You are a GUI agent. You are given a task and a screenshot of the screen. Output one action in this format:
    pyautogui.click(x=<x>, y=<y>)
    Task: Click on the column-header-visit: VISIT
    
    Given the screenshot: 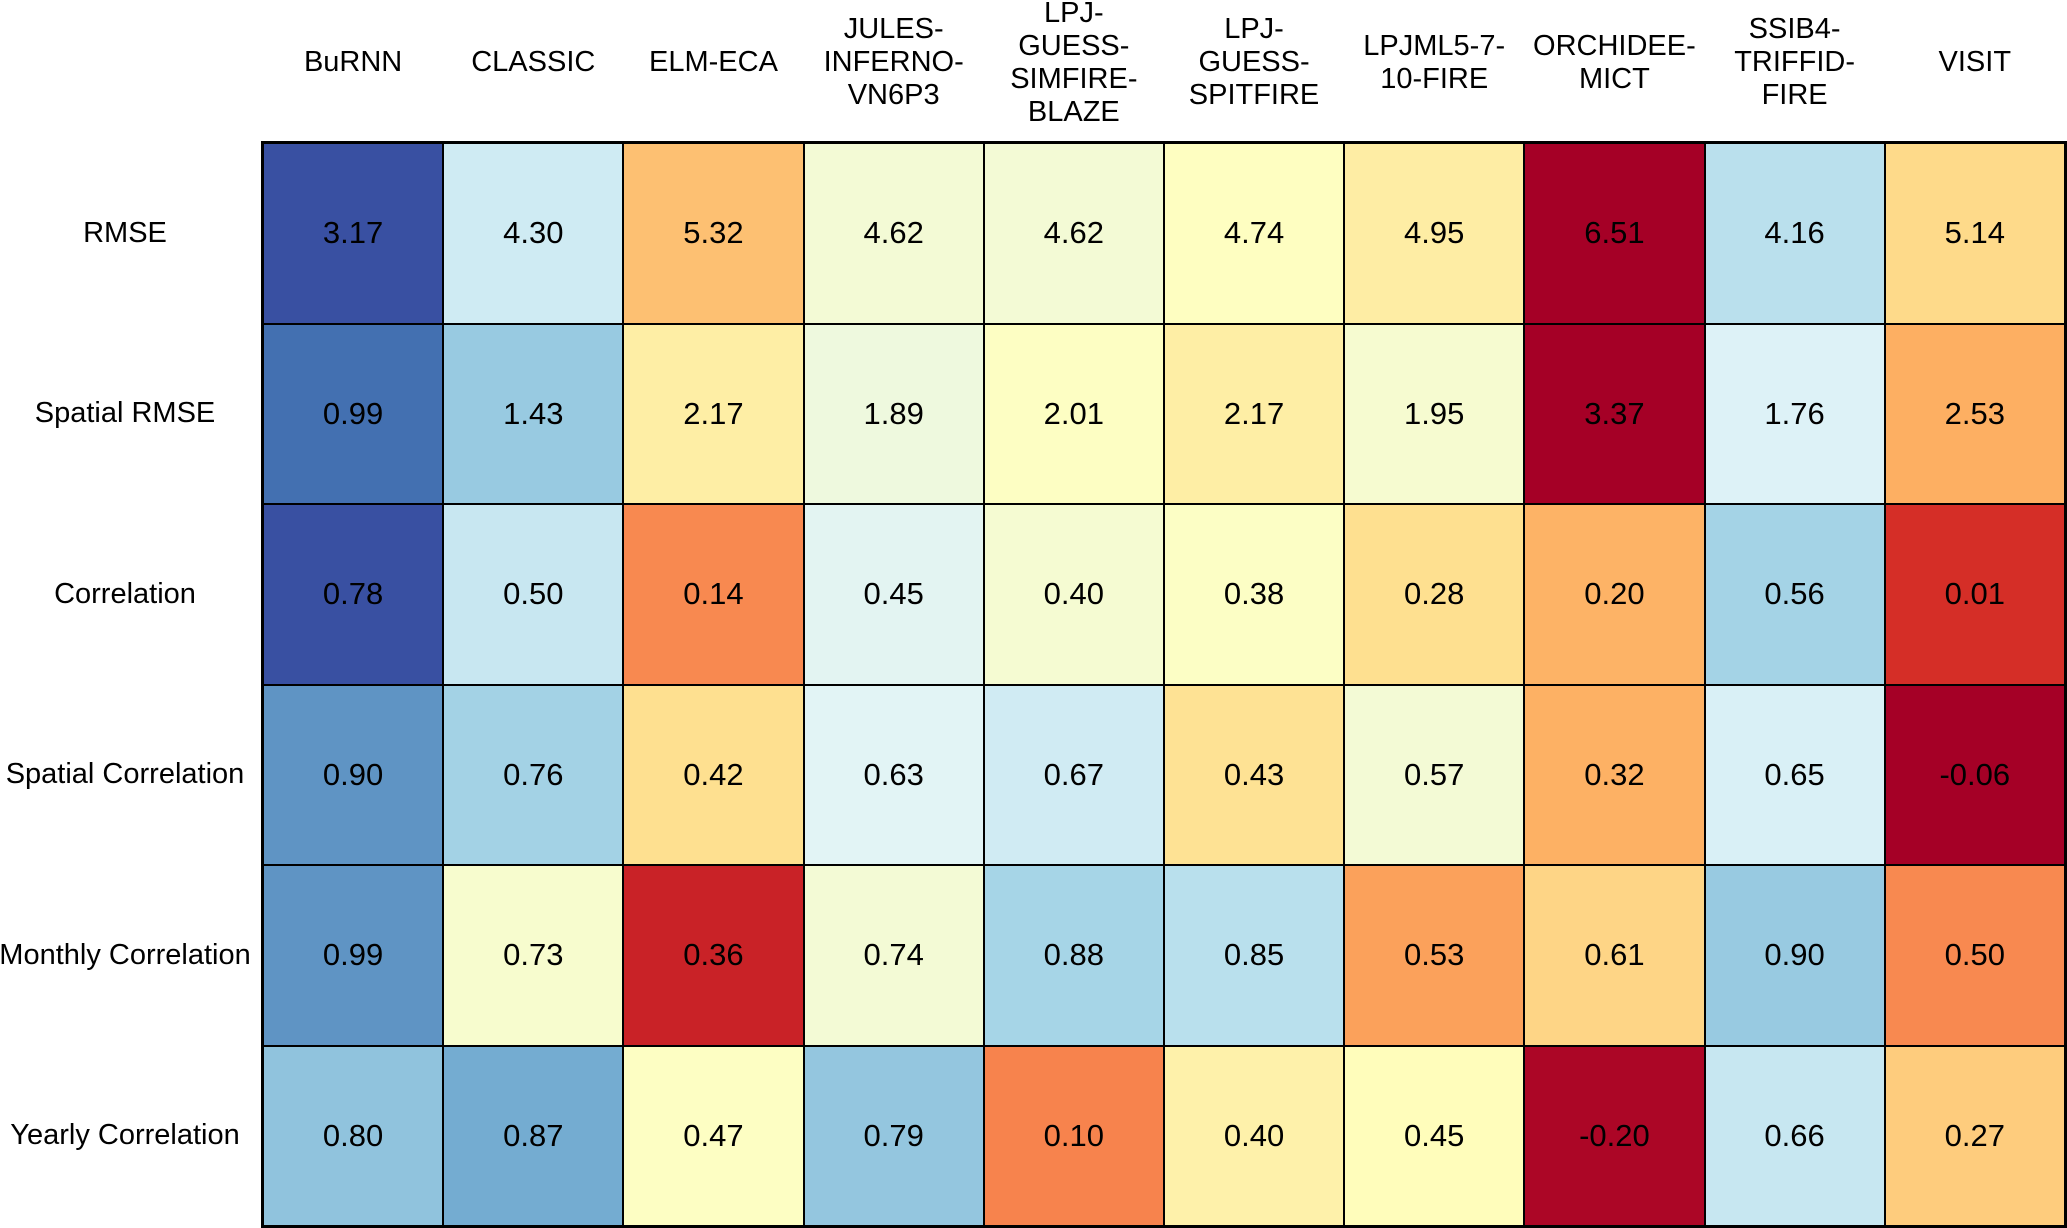 What is the action you would take?
    pyautogui.click(x=1975, y=71)
    